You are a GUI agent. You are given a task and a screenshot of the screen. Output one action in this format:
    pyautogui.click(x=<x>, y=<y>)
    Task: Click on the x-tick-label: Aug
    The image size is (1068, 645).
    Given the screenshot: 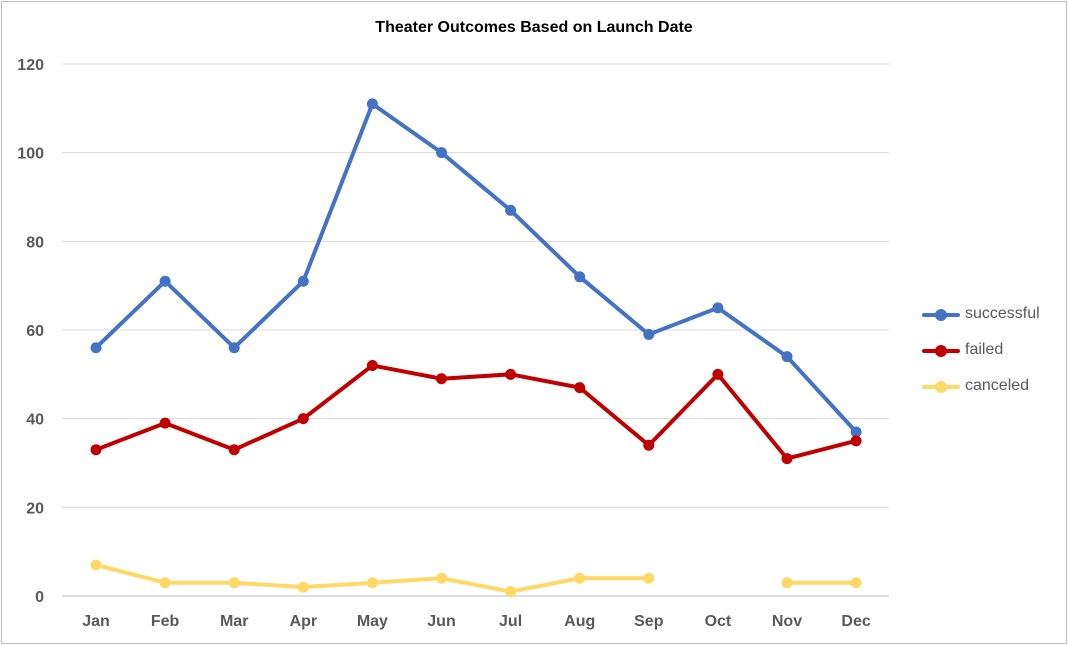 What is the action you would take?
    pyautogui.click(x=579, y=621)
    